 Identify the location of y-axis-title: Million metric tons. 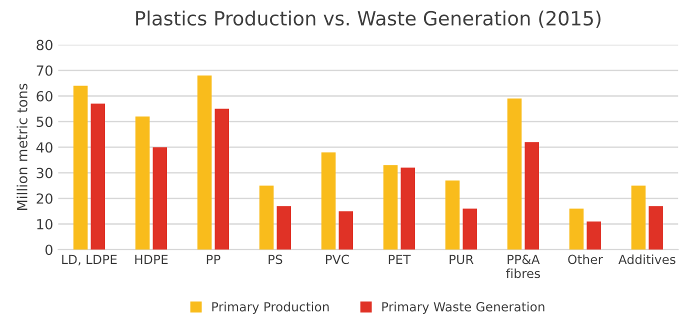
(22, 147).